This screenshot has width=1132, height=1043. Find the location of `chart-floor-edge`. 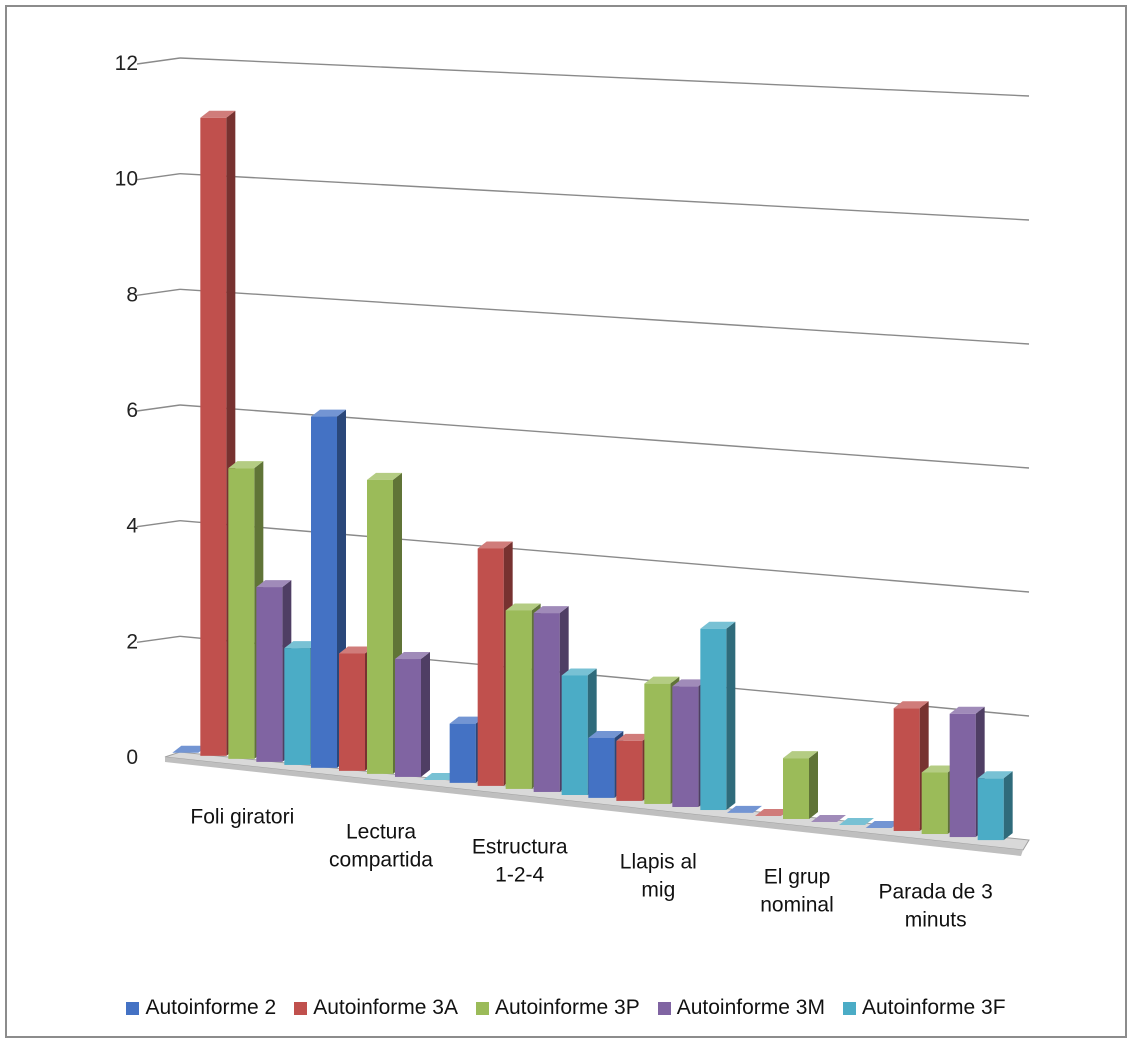

chart-floor-edge is located at coordinates (594, 806).